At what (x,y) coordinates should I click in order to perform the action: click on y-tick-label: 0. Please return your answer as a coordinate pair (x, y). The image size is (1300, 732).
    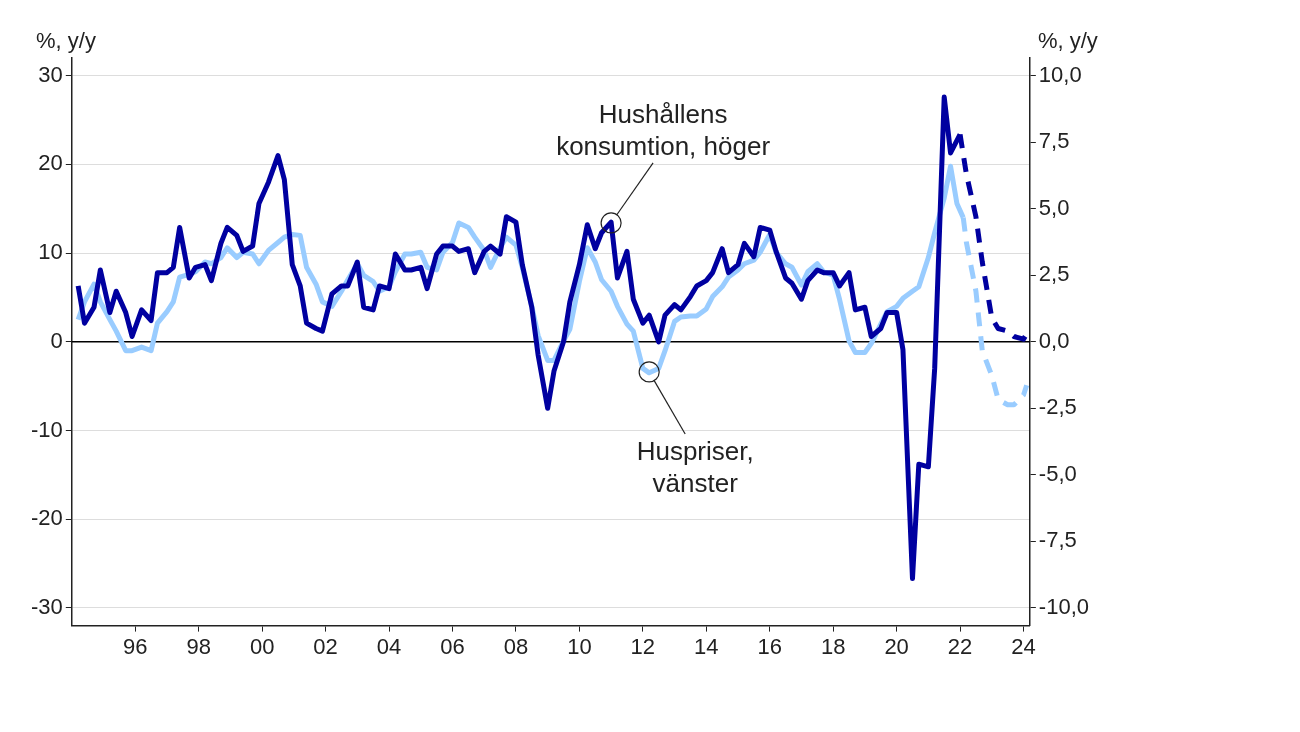
    Looking at the image, I should click on (56, 340).